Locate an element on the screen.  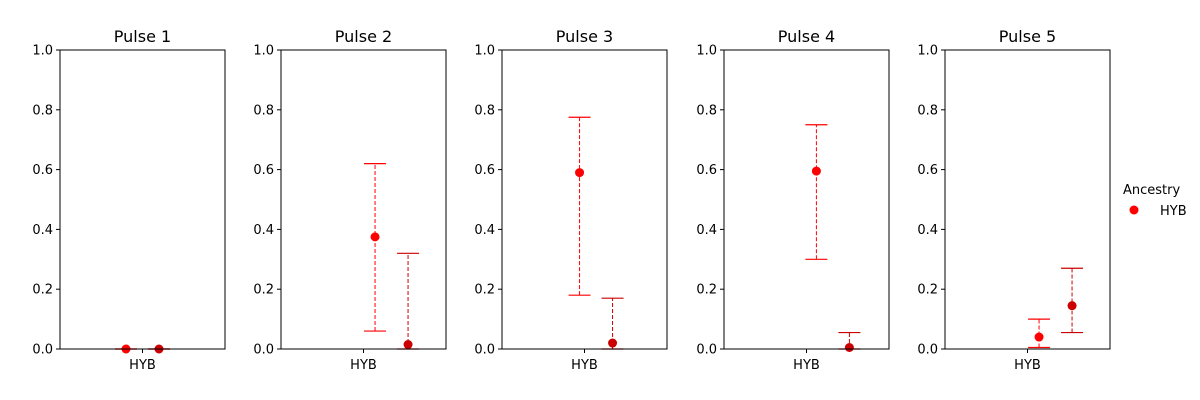
panel-2: Pulse 2 0.0 0.2 0.4 0.6 0.8 1.0 HYB is located at coordinates (350, 200).